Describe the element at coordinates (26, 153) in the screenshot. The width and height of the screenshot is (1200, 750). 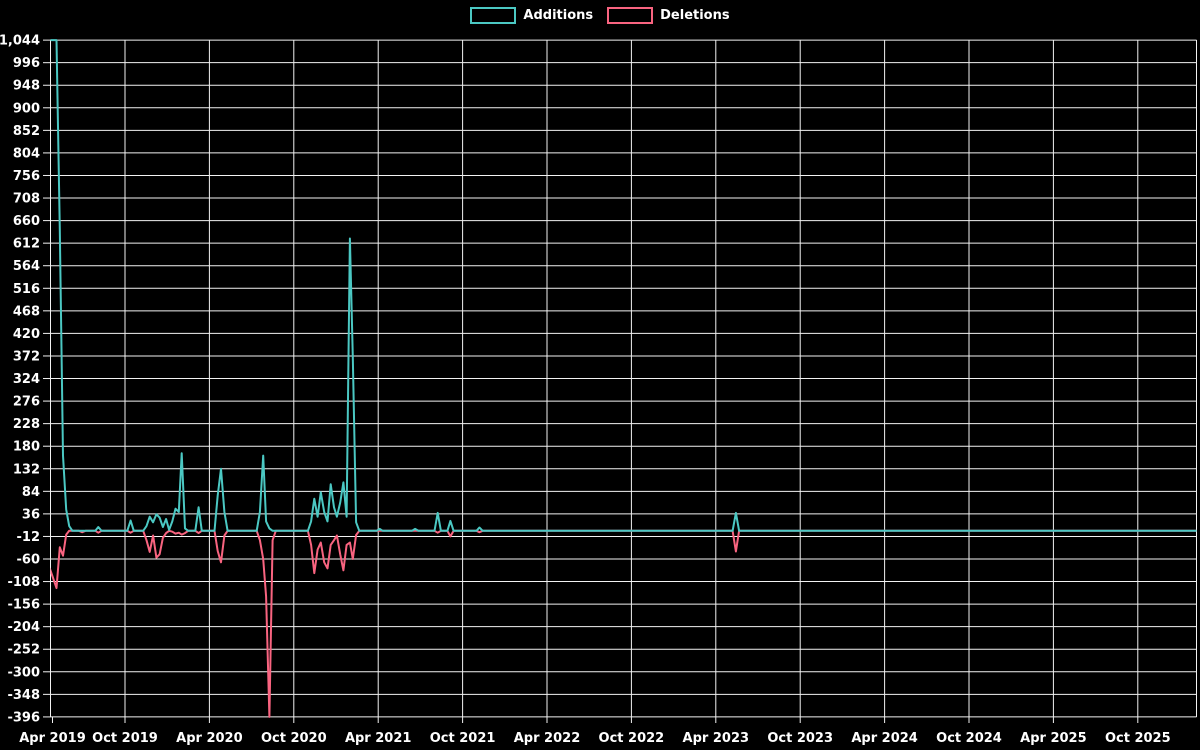
I see `y-tick-label: 804` at that location.